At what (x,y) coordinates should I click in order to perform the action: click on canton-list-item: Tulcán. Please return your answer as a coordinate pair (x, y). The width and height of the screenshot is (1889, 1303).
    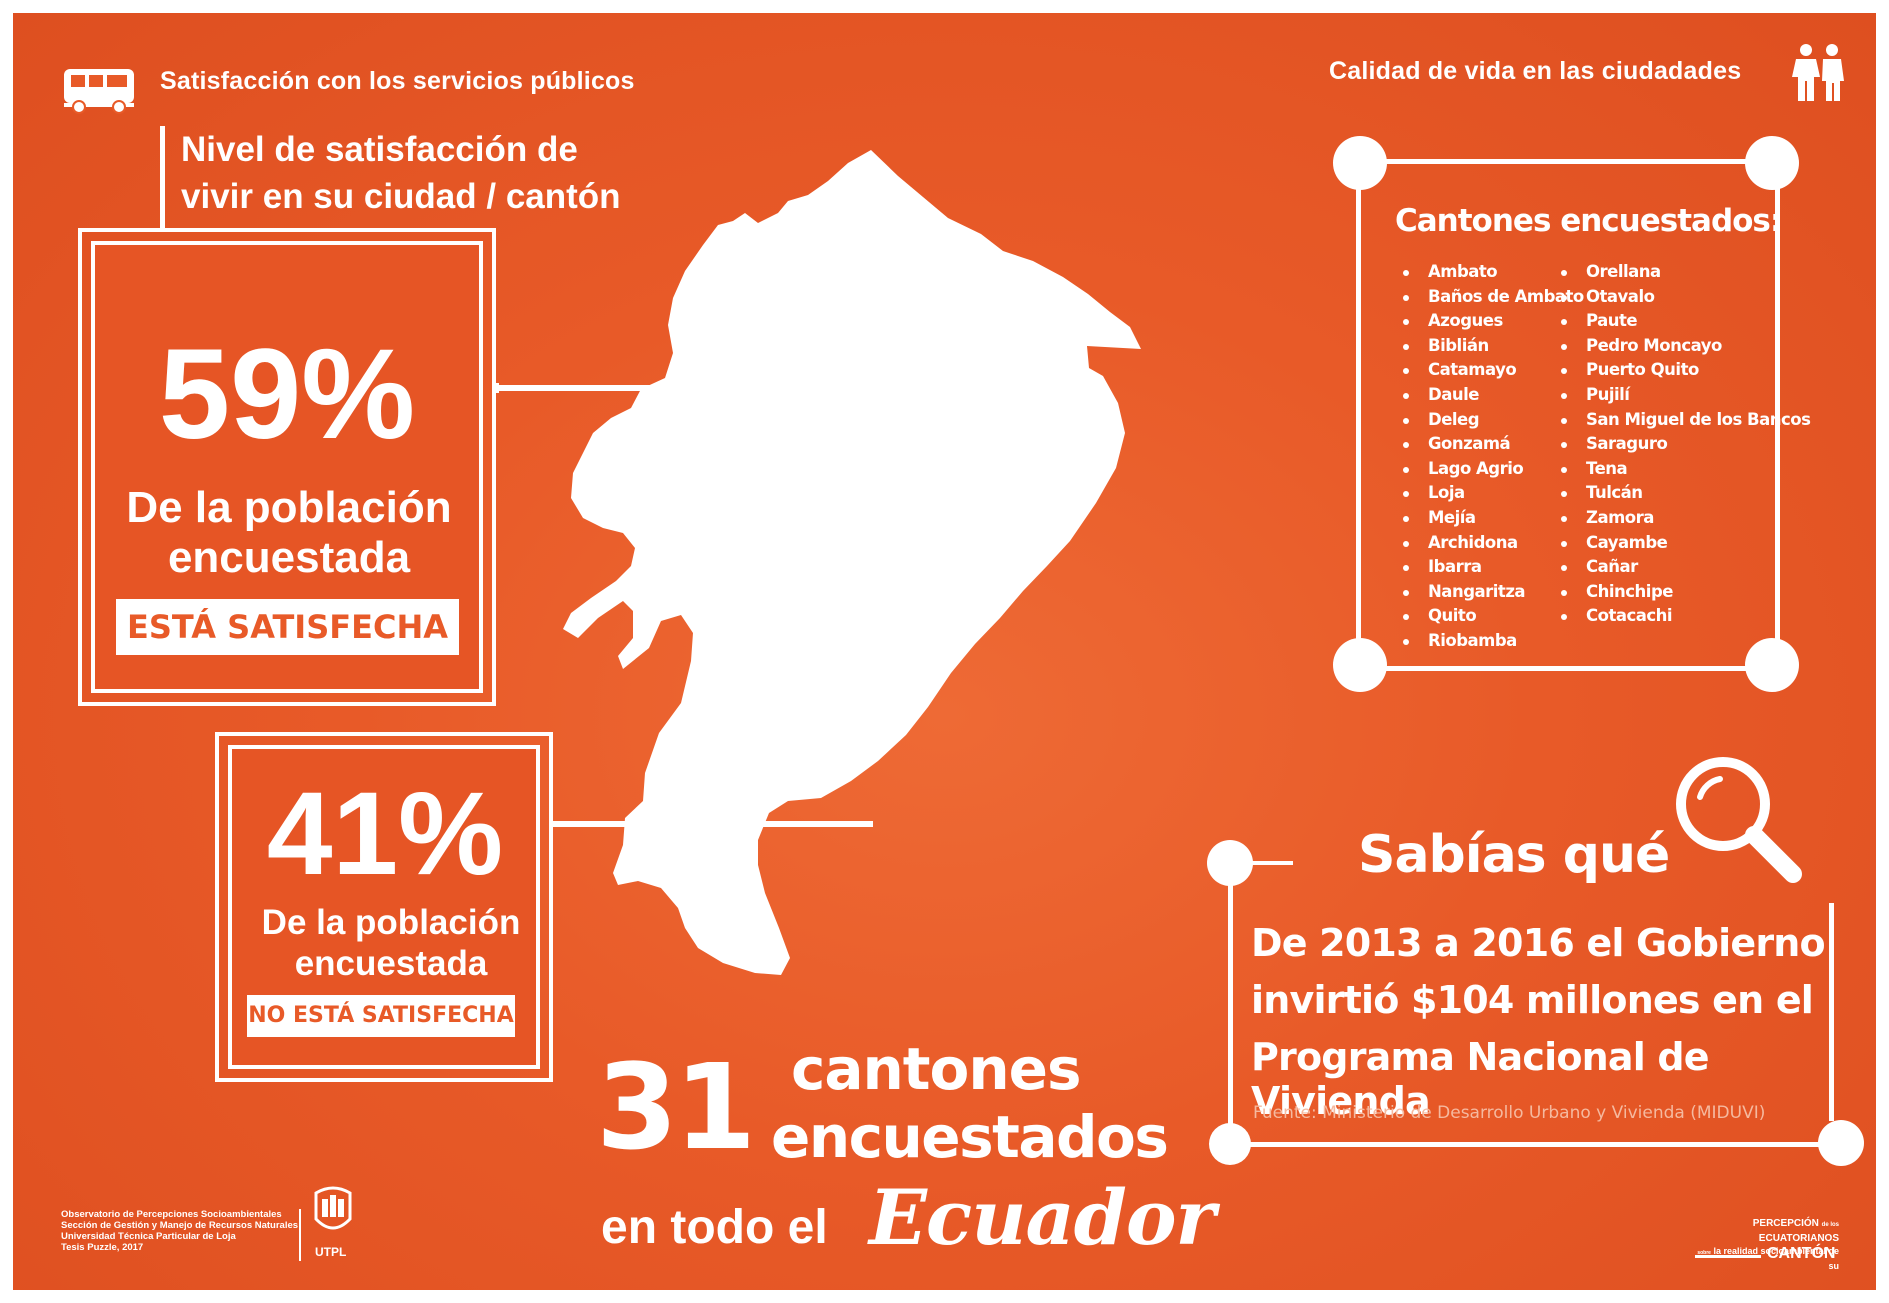
    Looking at the image, I should click on (1683, 493).